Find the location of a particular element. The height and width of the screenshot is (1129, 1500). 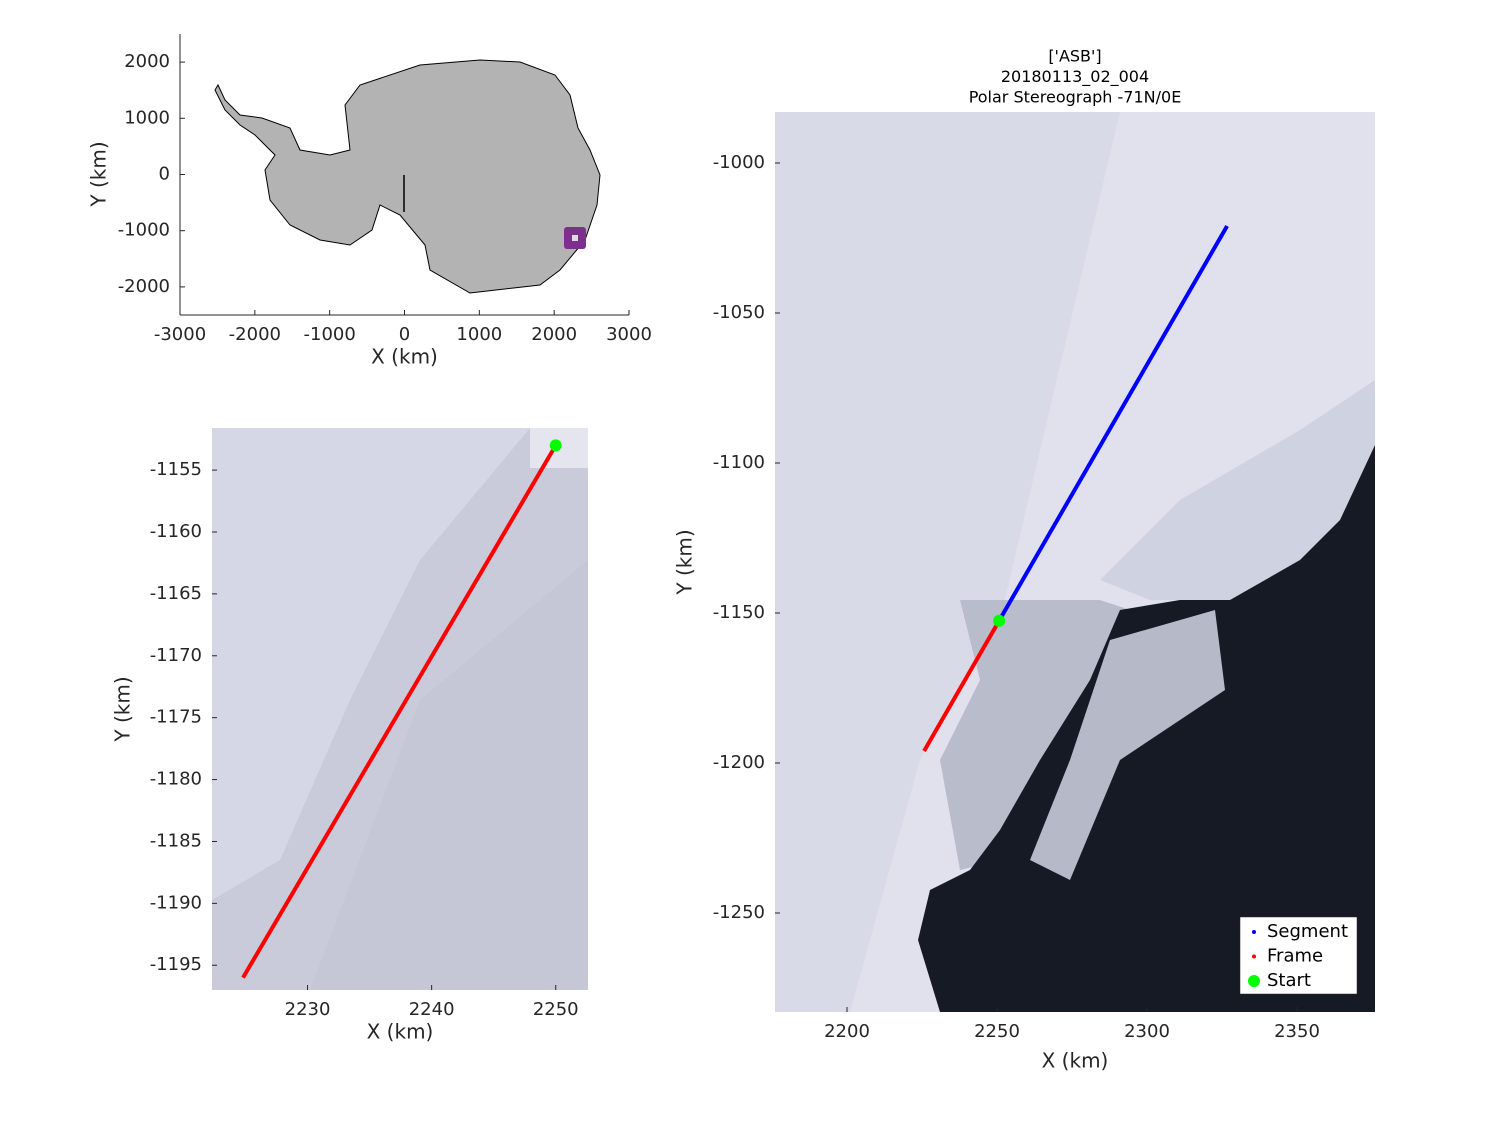

legend-label: Segment is located at coordinates (1307, 931).